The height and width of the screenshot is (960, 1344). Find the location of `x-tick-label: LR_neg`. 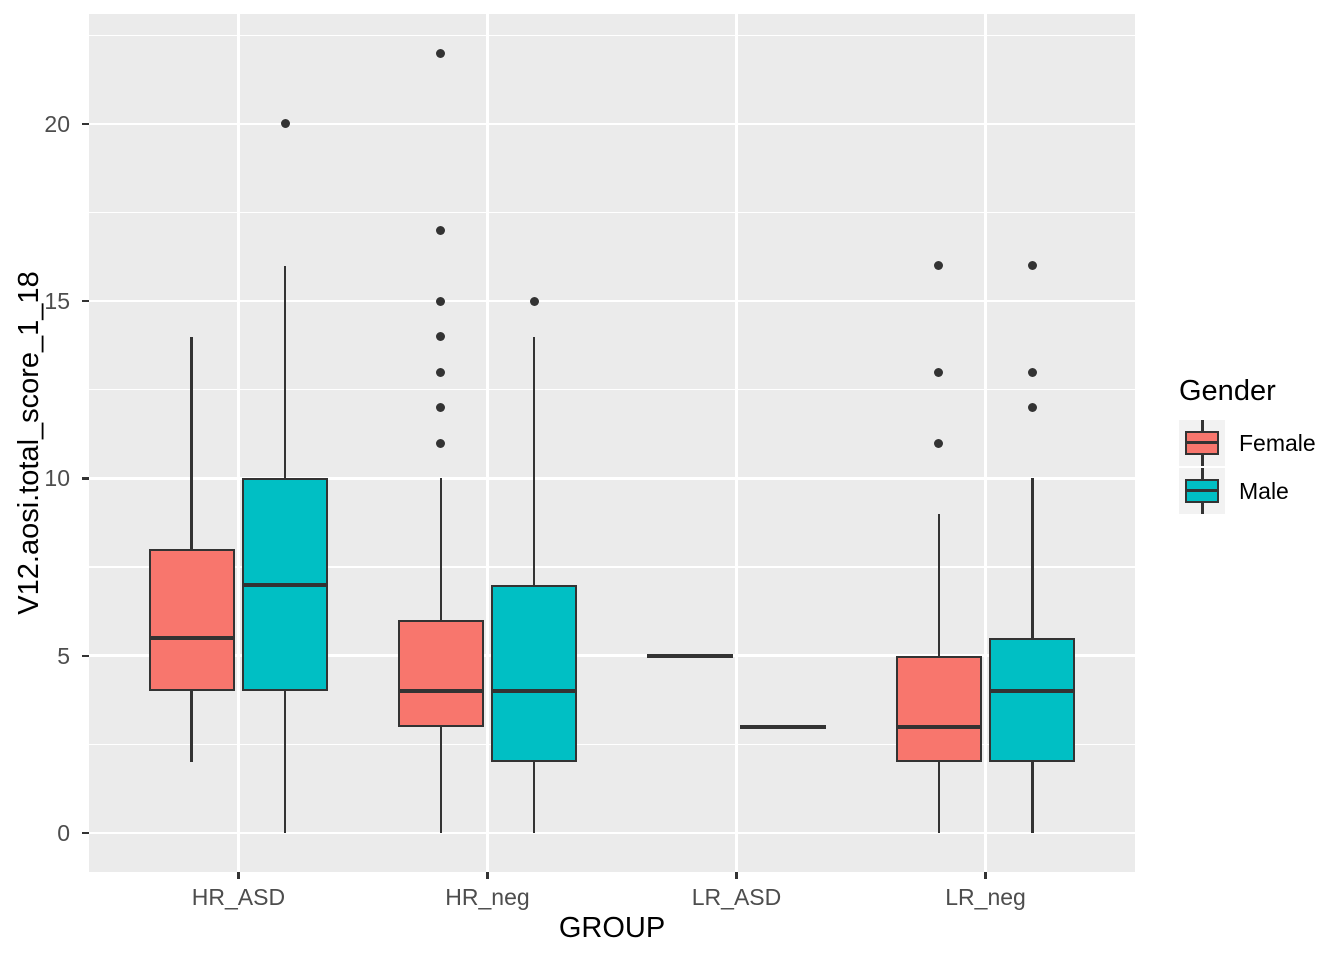

x-tick-label: LR_neg is located at coordinates (985, 897).